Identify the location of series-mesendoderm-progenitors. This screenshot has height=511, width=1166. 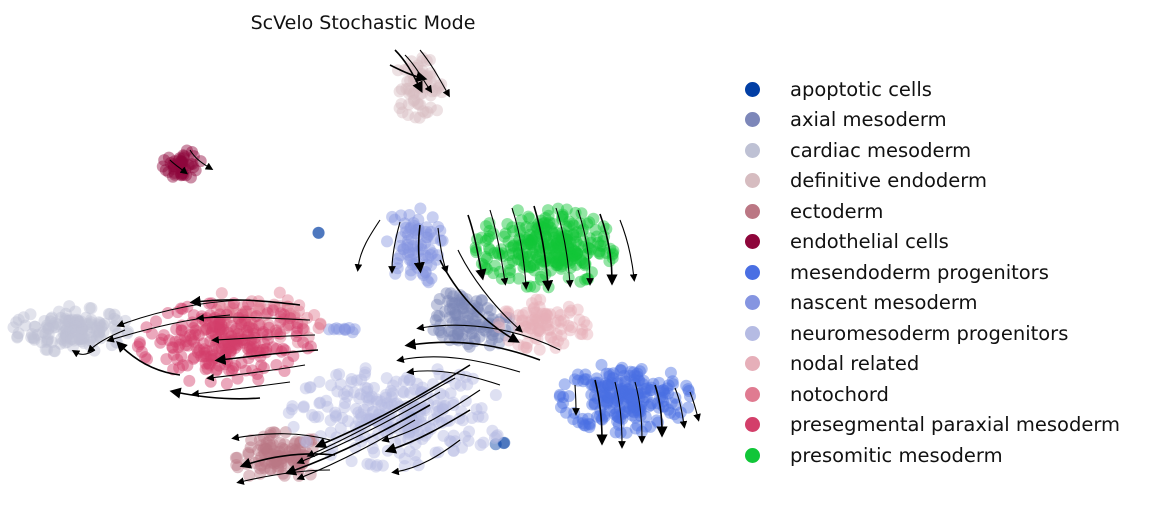
(624, 398).